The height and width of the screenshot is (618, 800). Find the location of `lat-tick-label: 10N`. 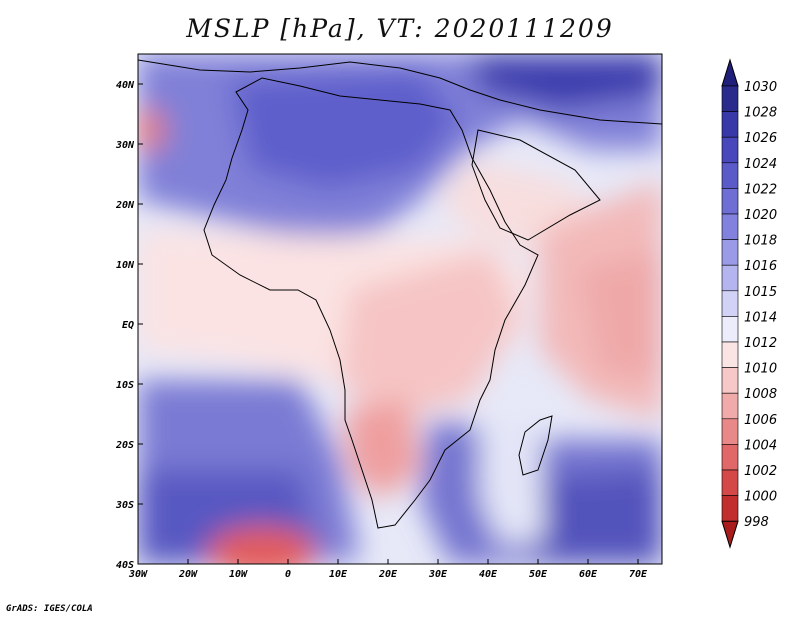

lat-tick-label: 10N is located at coordinates (125, 265).